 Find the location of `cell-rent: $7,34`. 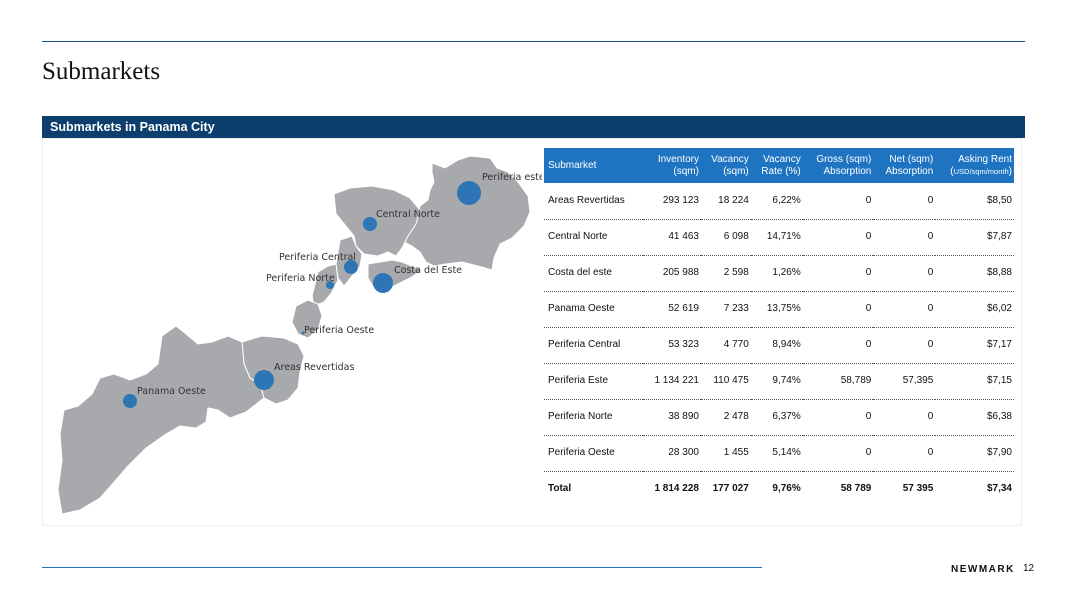

cell-rent: $7,34 is located at coordinates (999, 489).